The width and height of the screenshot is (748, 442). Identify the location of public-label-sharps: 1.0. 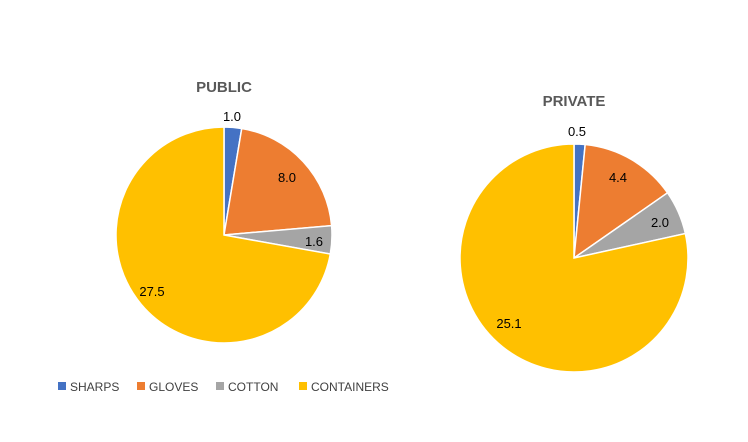
(232, 116).